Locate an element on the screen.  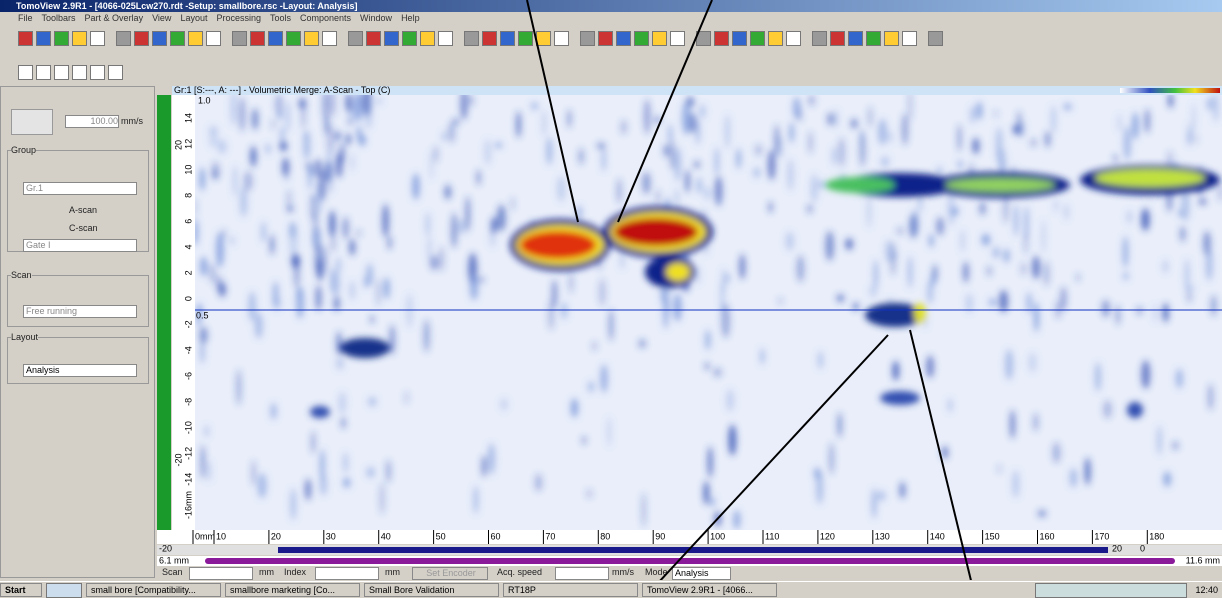
acq-speed-field is located at coordinates (582, 573).